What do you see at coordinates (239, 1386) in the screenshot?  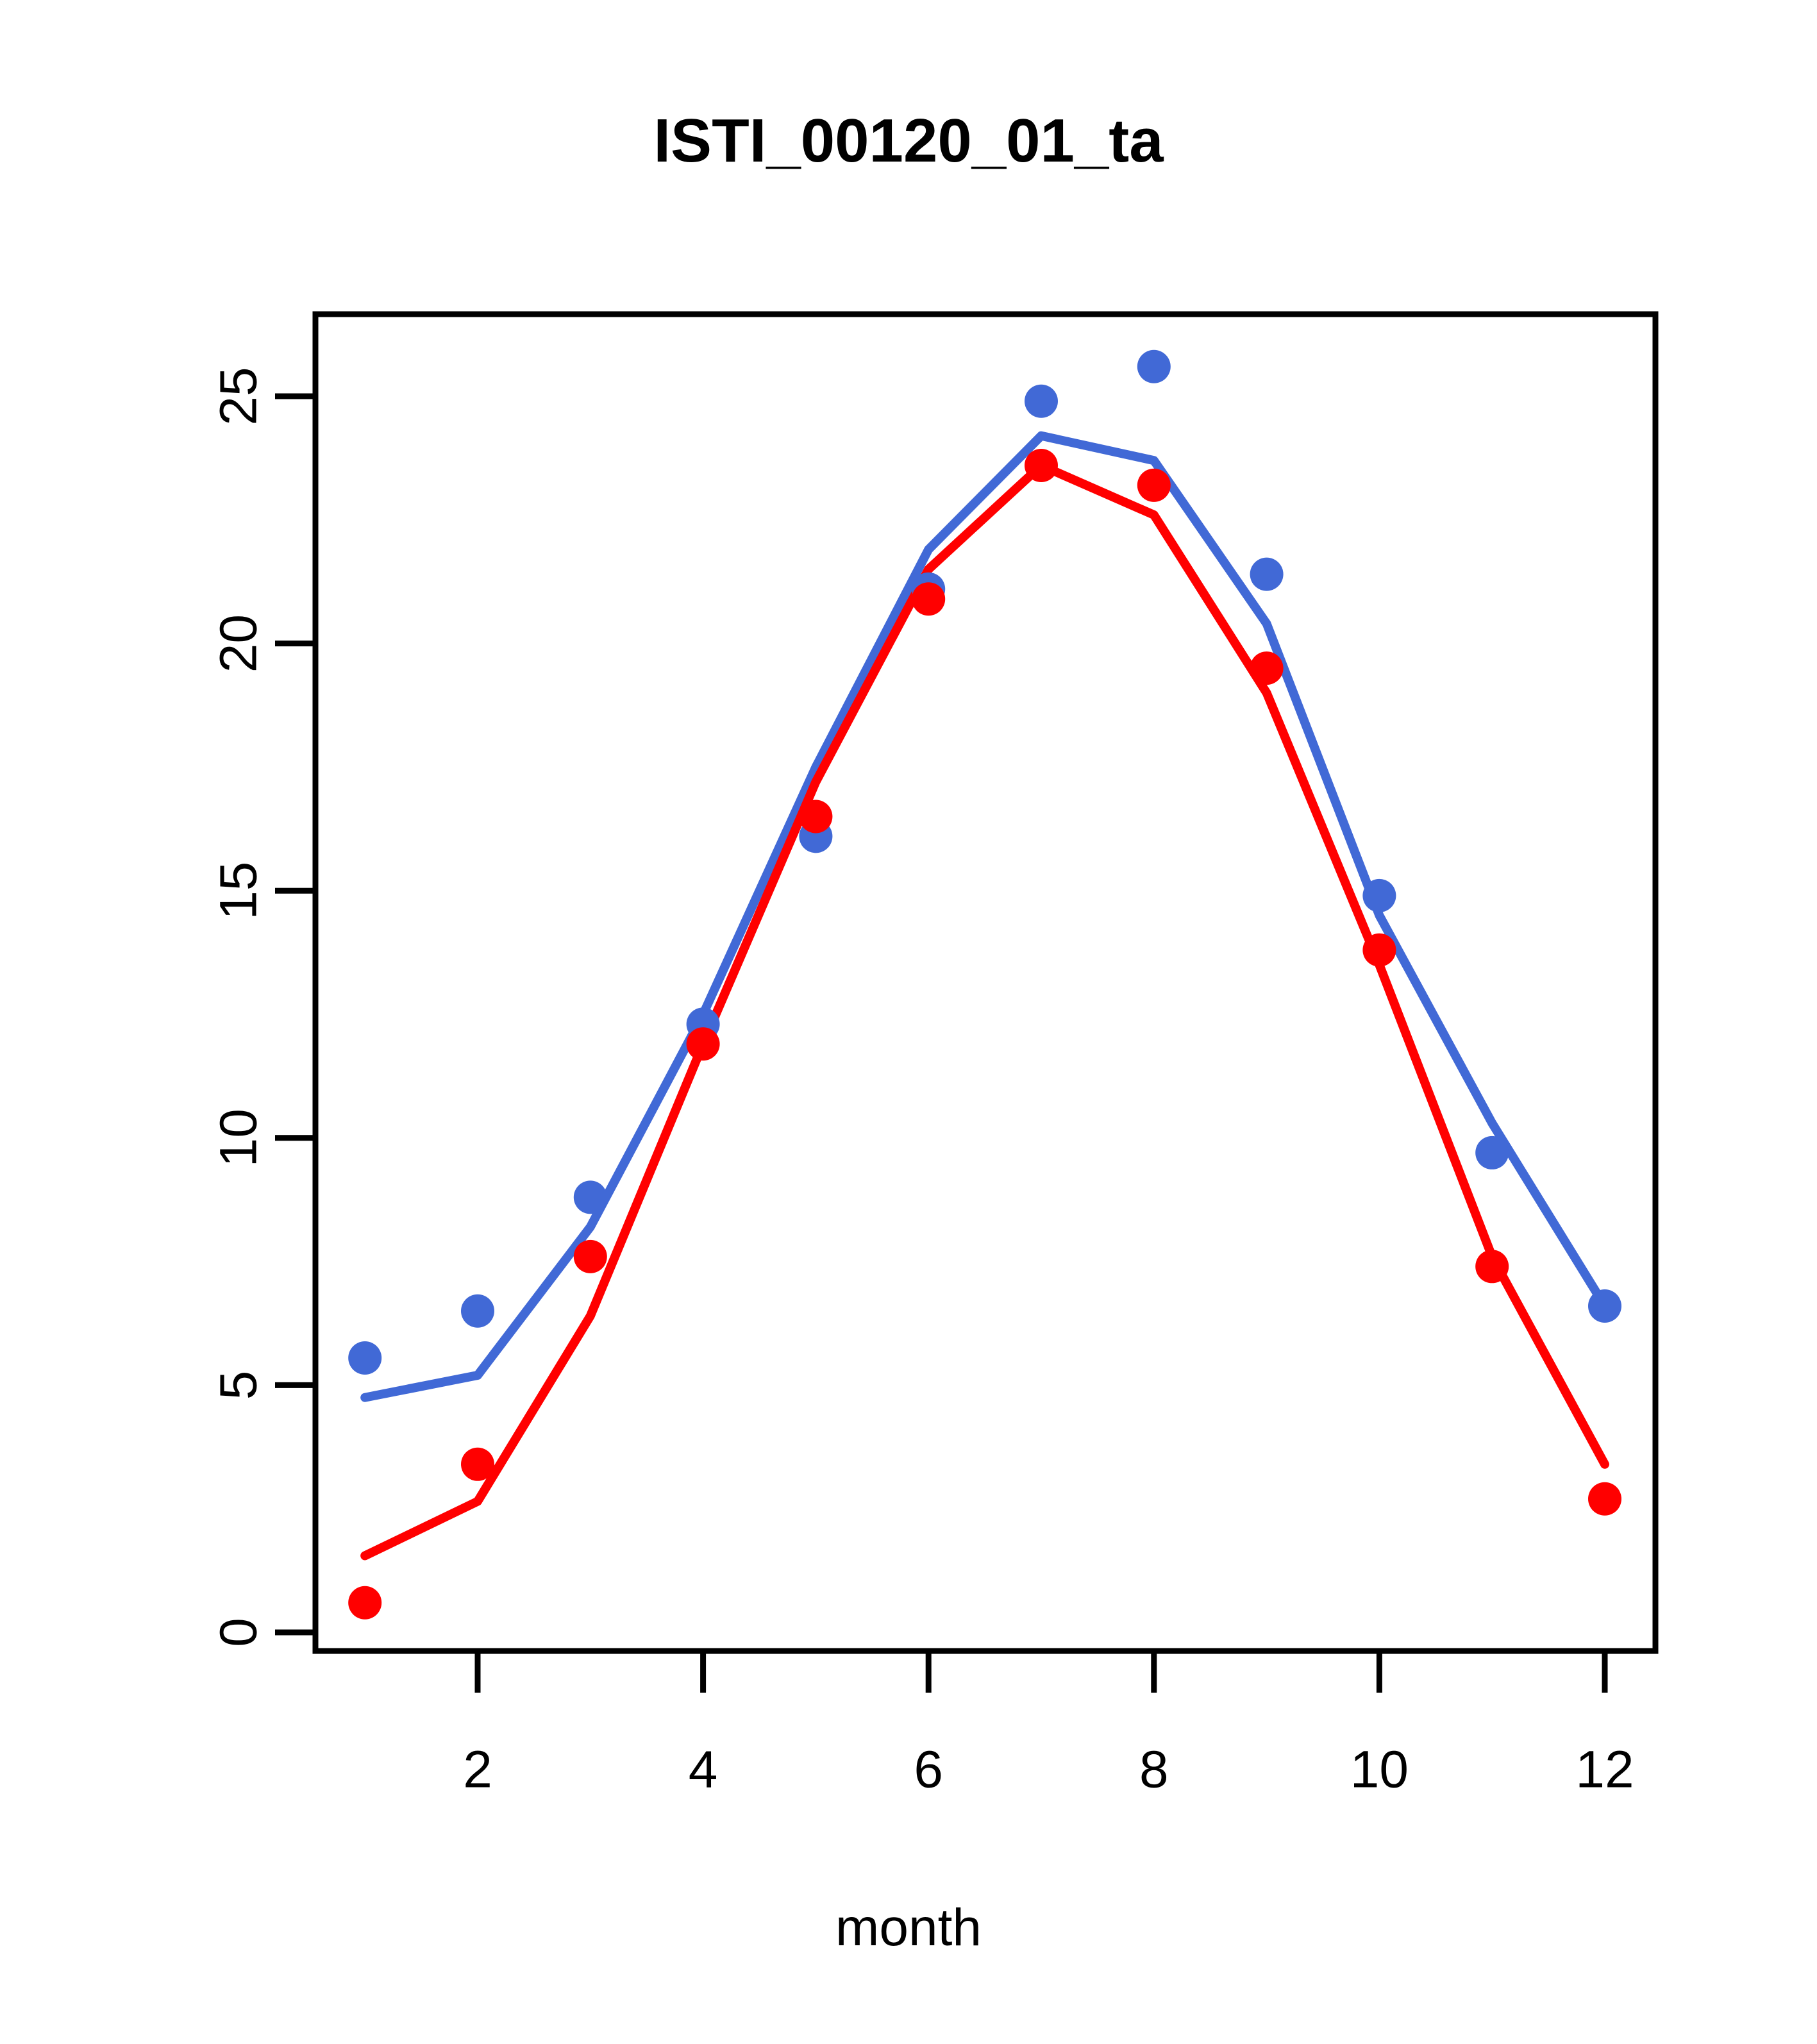 I see `y-tick-label: 5` at bounding box center [239, 1386].